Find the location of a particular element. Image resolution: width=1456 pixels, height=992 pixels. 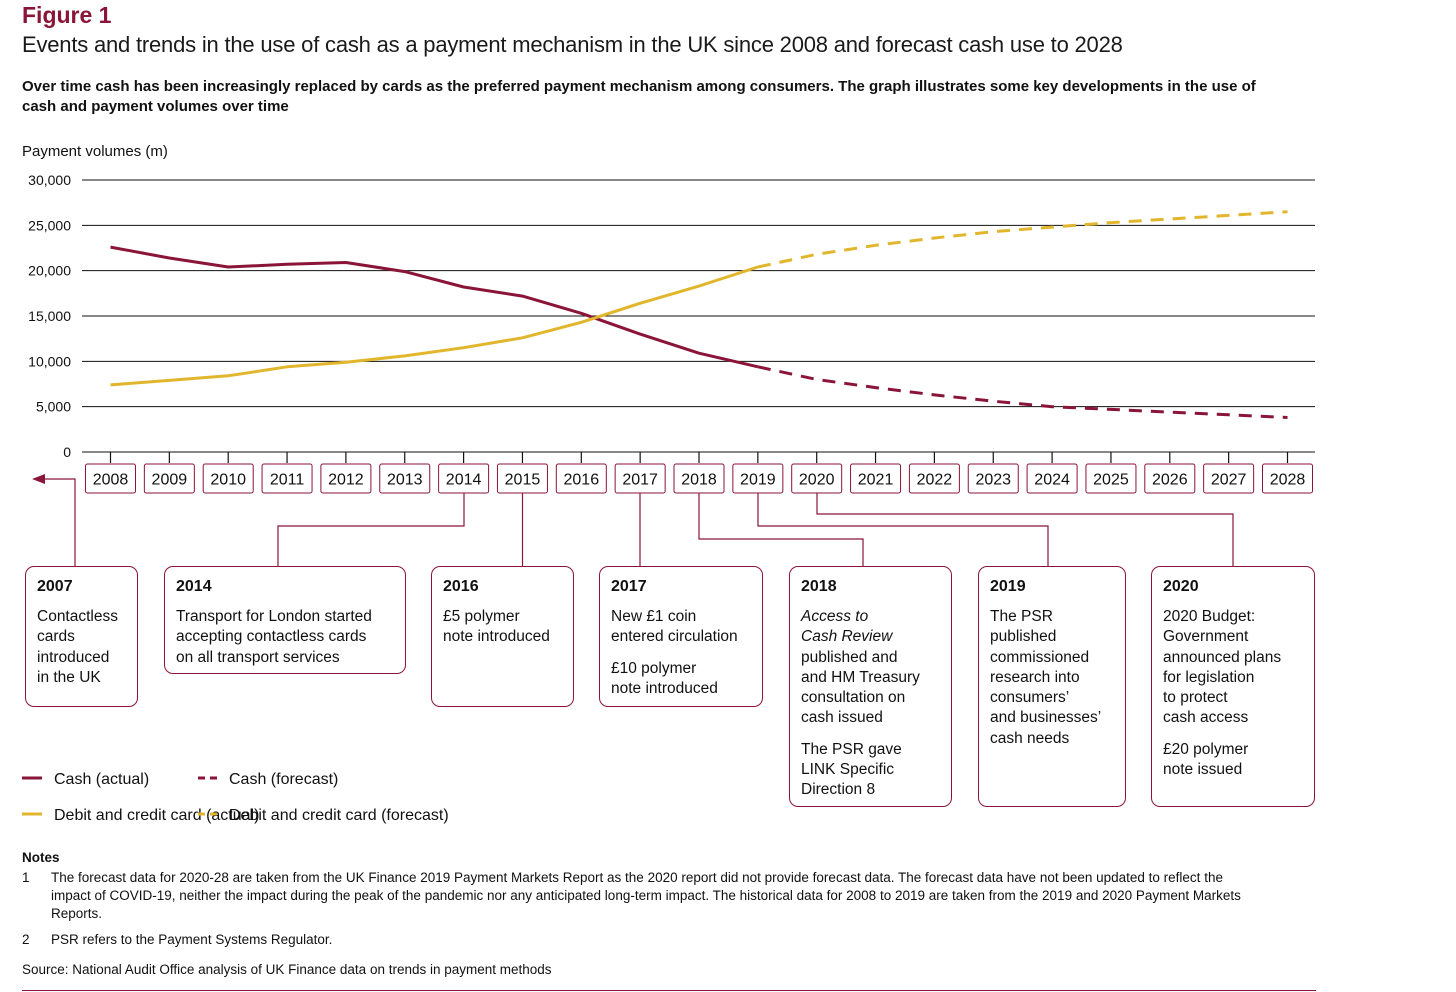

x-tick-label: 2009 is located at coordinates (170, 480).